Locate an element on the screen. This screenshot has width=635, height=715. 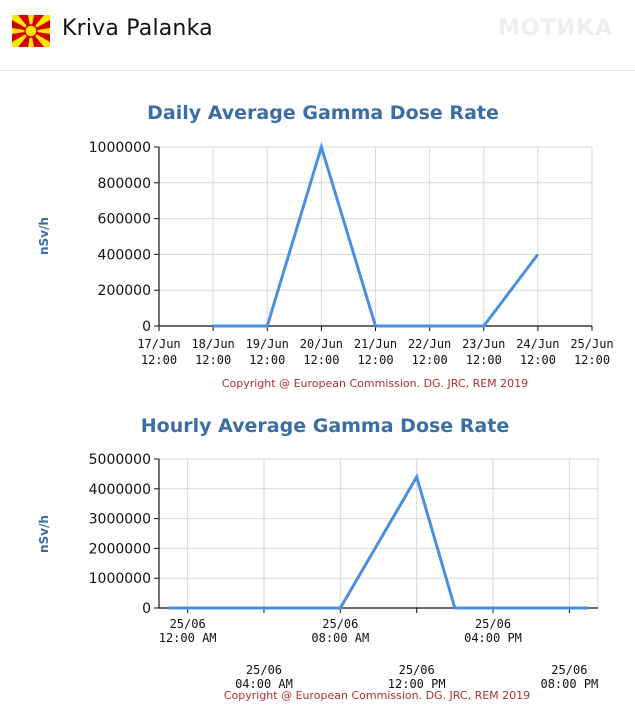
x-tick-label-time: 08:00 AM is located at coordinates (340, 638).